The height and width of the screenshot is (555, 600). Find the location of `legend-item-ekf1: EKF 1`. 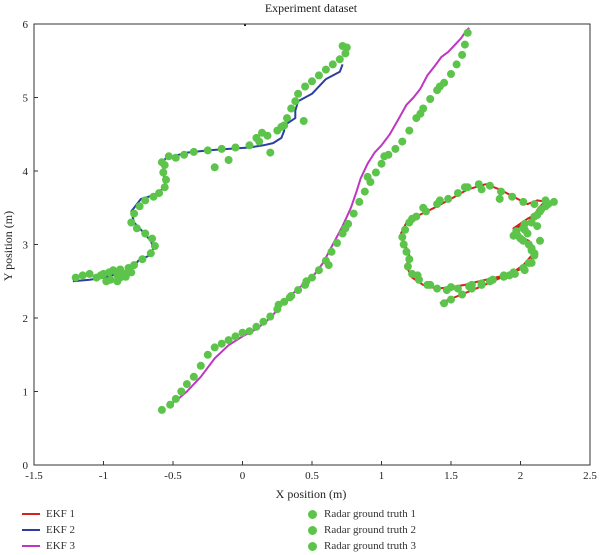

legend-item-ekf1: EKF 1 is located at coordinates (48, 514).